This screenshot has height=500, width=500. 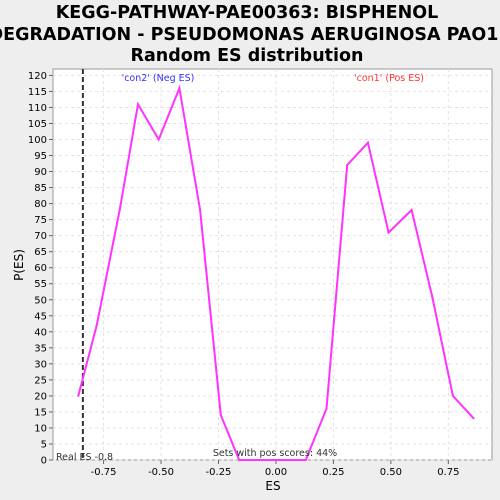 I want to click on x-tick-label: -0.25, so click(x=219, y=472).